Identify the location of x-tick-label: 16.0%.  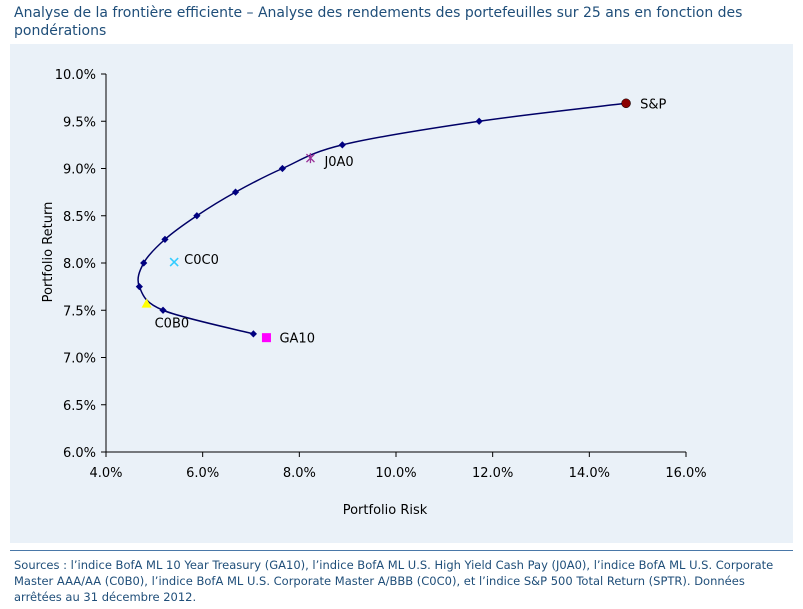
(685, 473).